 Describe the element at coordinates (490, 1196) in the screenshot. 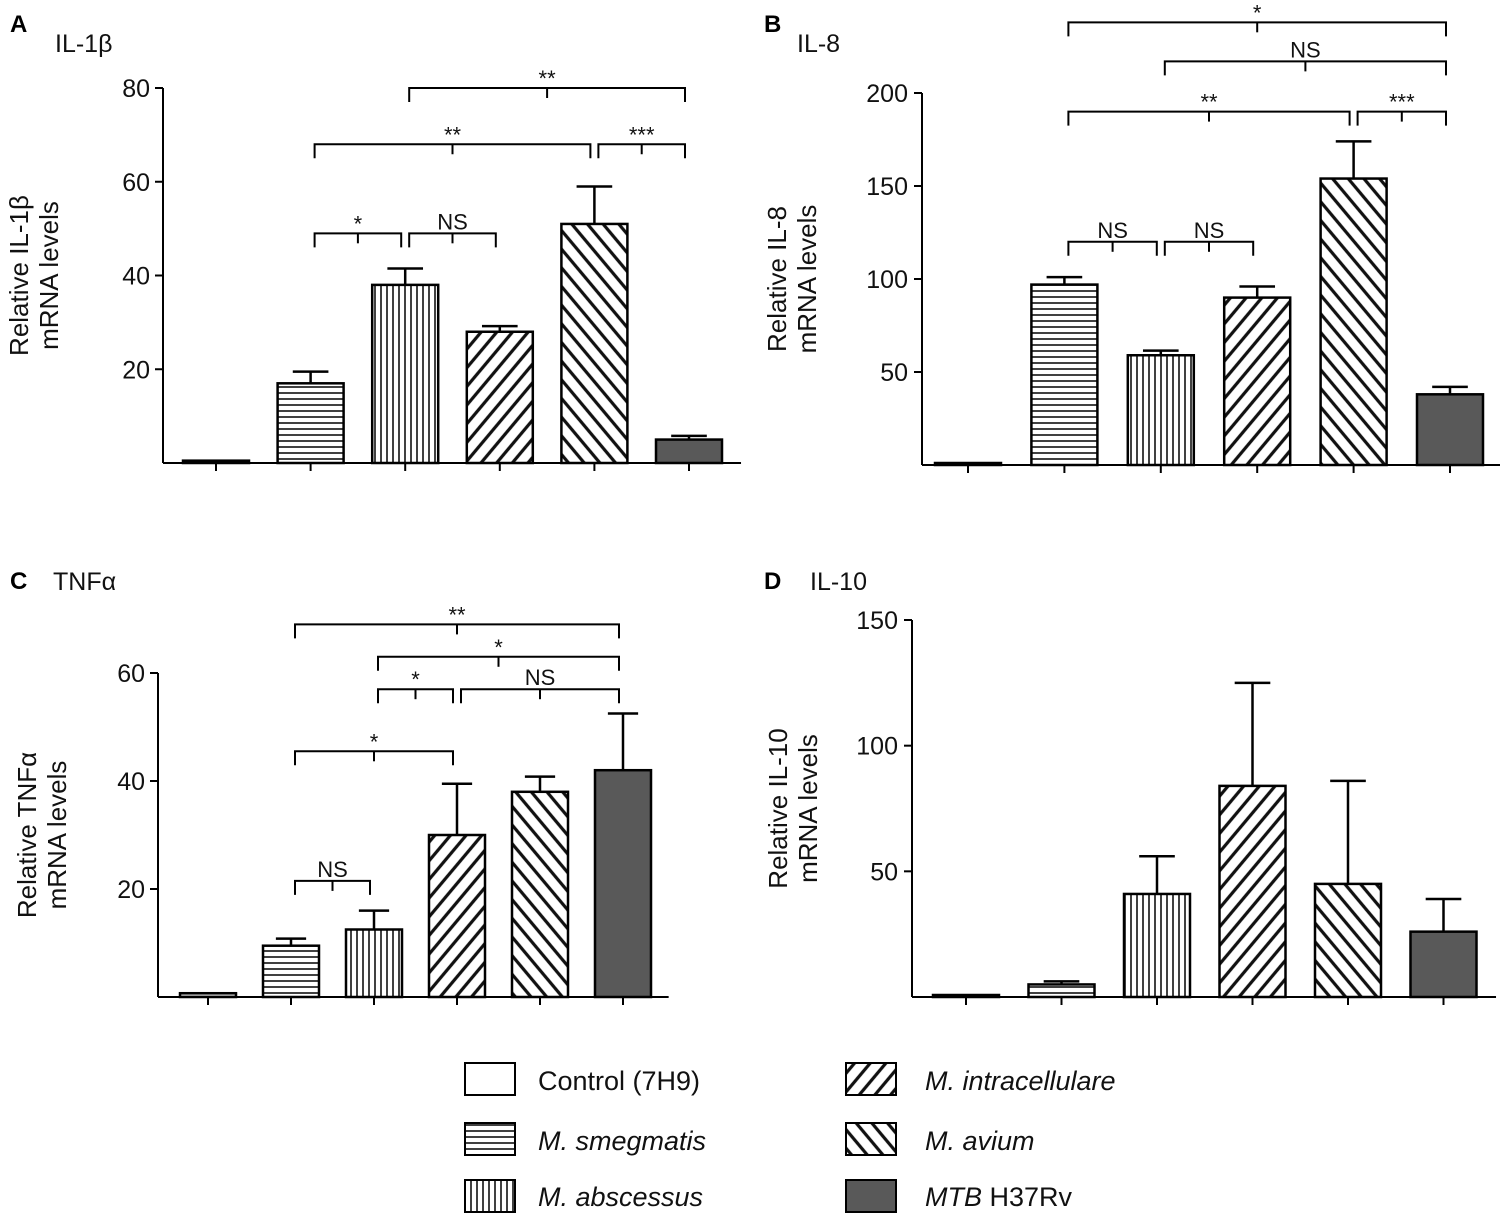

I see `legend-swatch-abscessus` at that location.